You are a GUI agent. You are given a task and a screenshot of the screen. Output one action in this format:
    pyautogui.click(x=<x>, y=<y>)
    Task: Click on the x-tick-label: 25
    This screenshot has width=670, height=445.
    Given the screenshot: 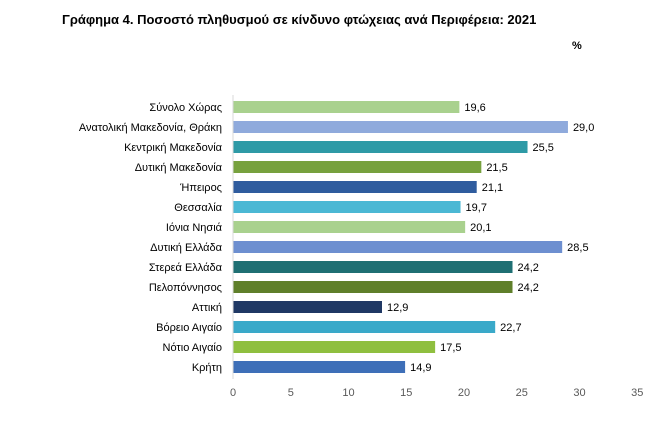 What is the action you would take?
    pyautogui.click(x=522, y=393)
    